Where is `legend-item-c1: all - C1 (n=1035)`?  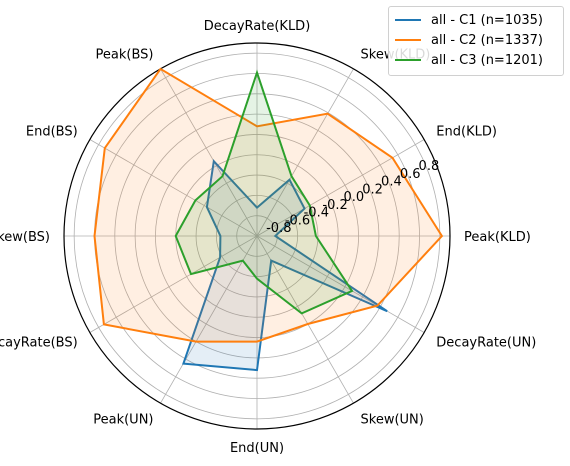
legend-item-c1: all - C1 (n=1035) is located at coordinates (476, 20).